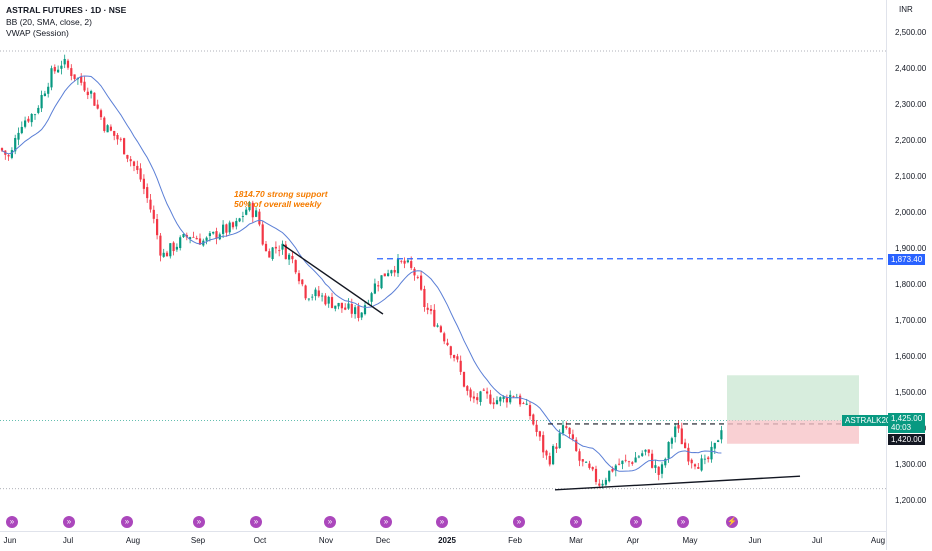 The image size is (932, 551). Describe the element at coordinates (37, 33) in the screenshot. I see `vwap-indicator-label: VWAP (Session)` at that location.